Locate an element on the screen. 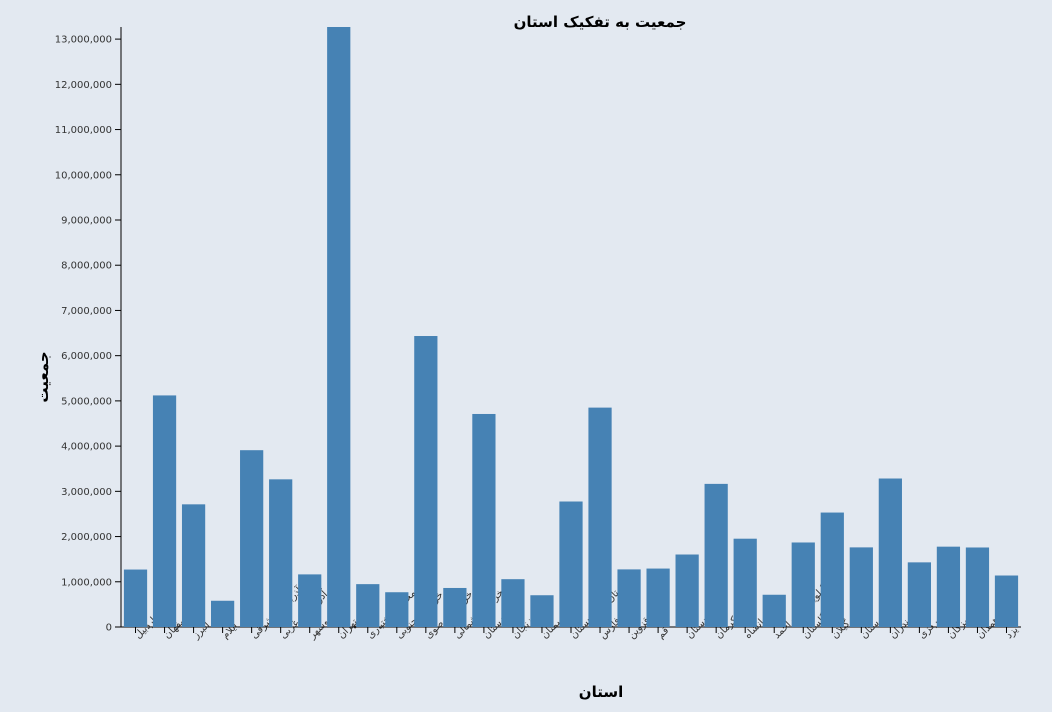 Image resolution: width=1052 pixels, height=712 pixels. y-tick-label: 6,000,000 is located at coordinates (86, 356).